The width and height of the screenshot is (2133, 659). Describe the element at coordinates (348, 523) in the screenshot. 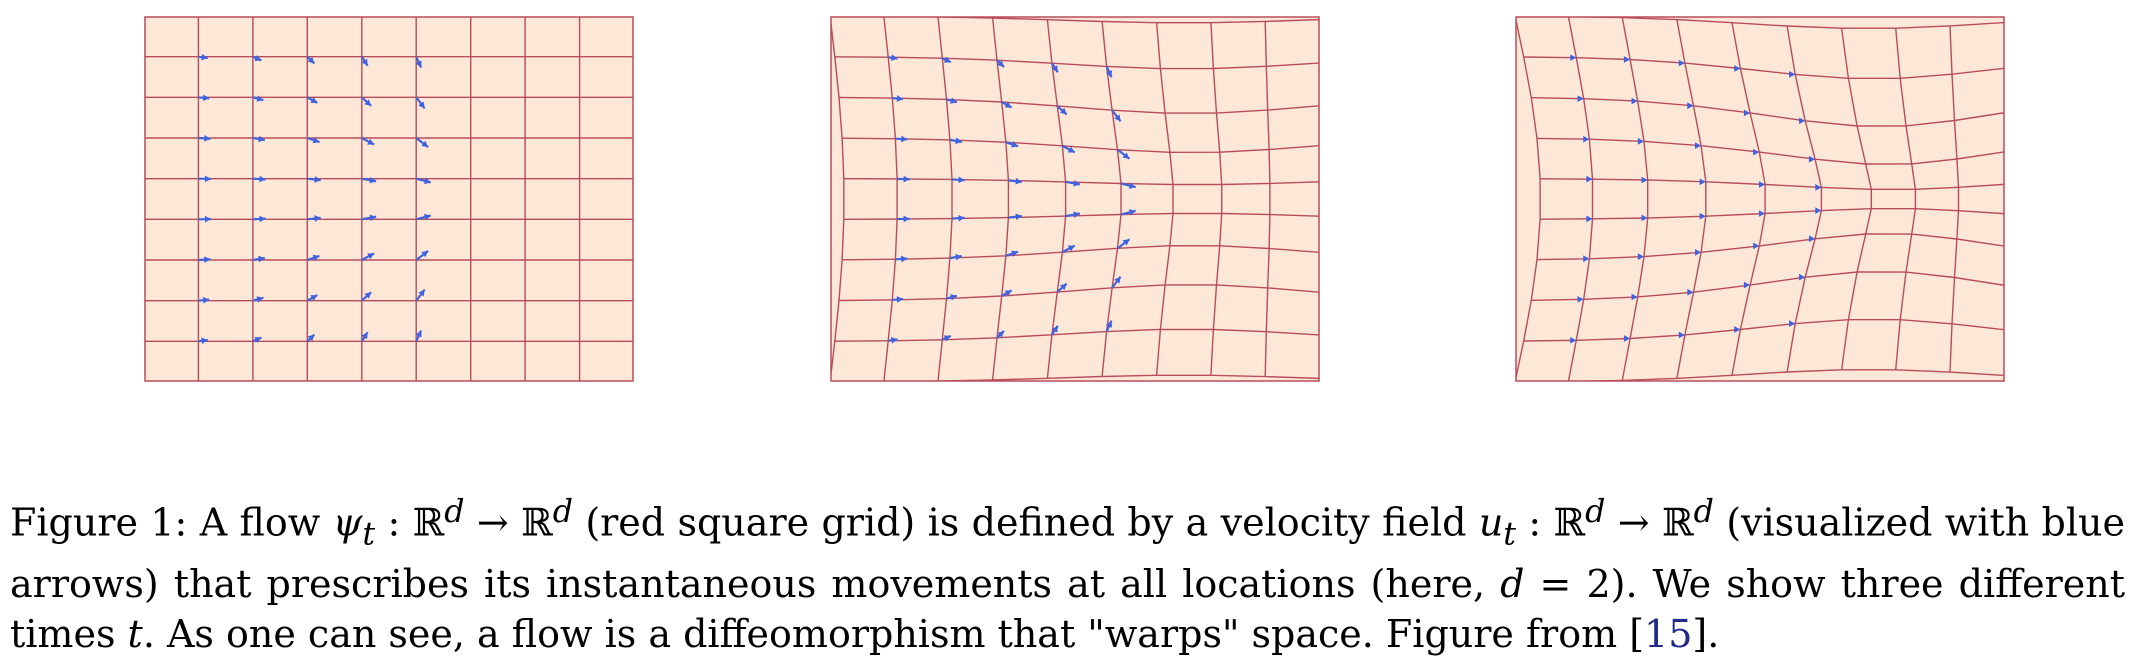

I see `symbol-psi: ψ` at that location.